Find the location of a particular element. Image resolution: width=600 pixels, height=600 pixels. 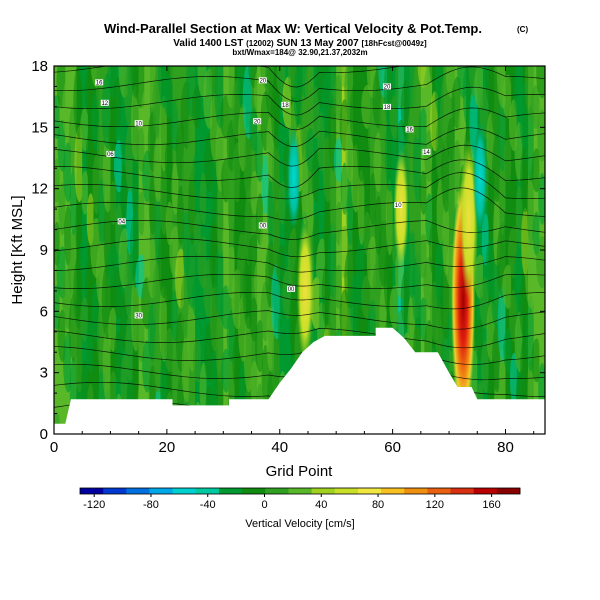

y-tick-label: 3 is located at coordinates (44, 373).